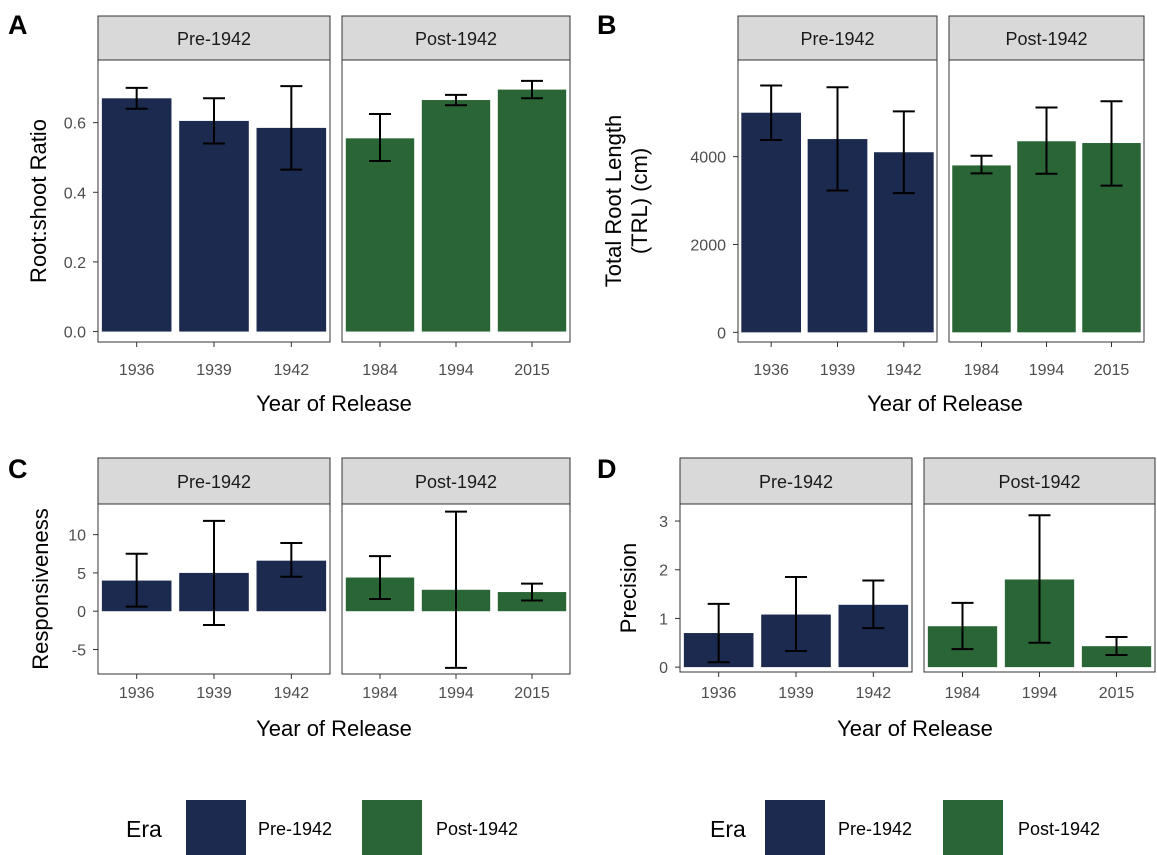 The width and height of the screenshot is (1157, 855). Describe the element at coordinates (18, 25) in the screenshot. I see `panel-letter: A` at that location.